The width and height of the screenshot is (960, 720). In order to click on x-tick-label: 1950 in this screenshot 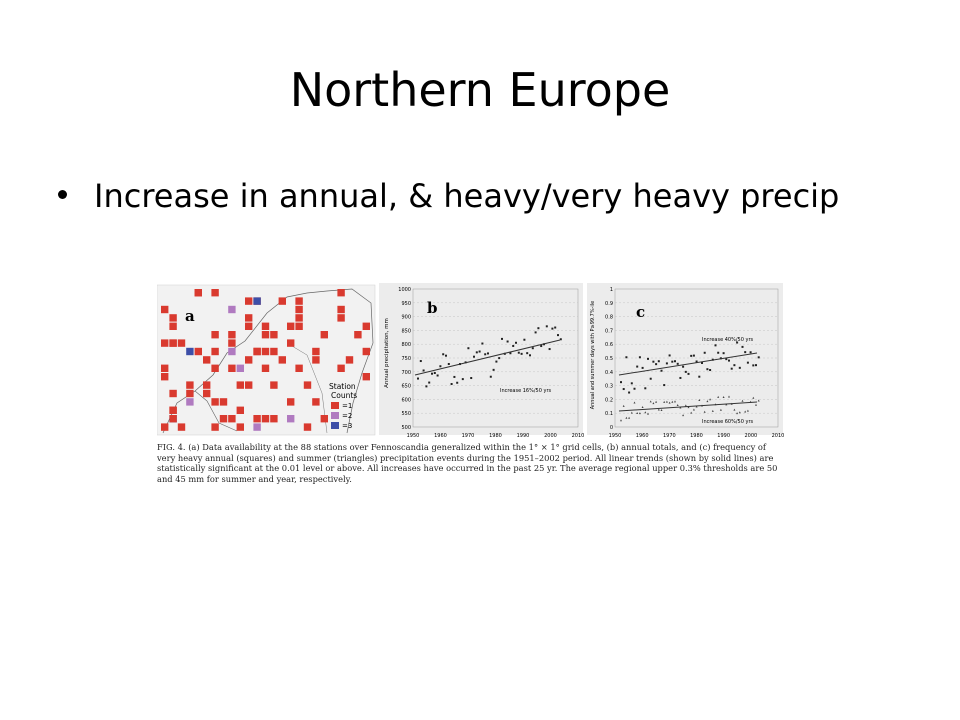, I will do `click(413, 435)`.